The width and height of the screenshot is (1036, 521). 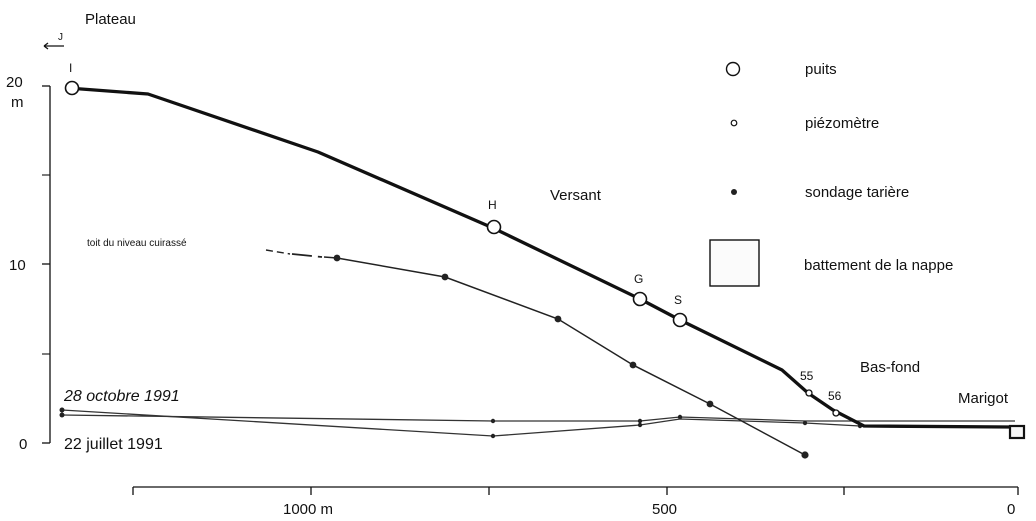 What do you see at coordinates (60, 37) in the screenshot?
I see `arrow-label: J` at bounding box center [60, 37].